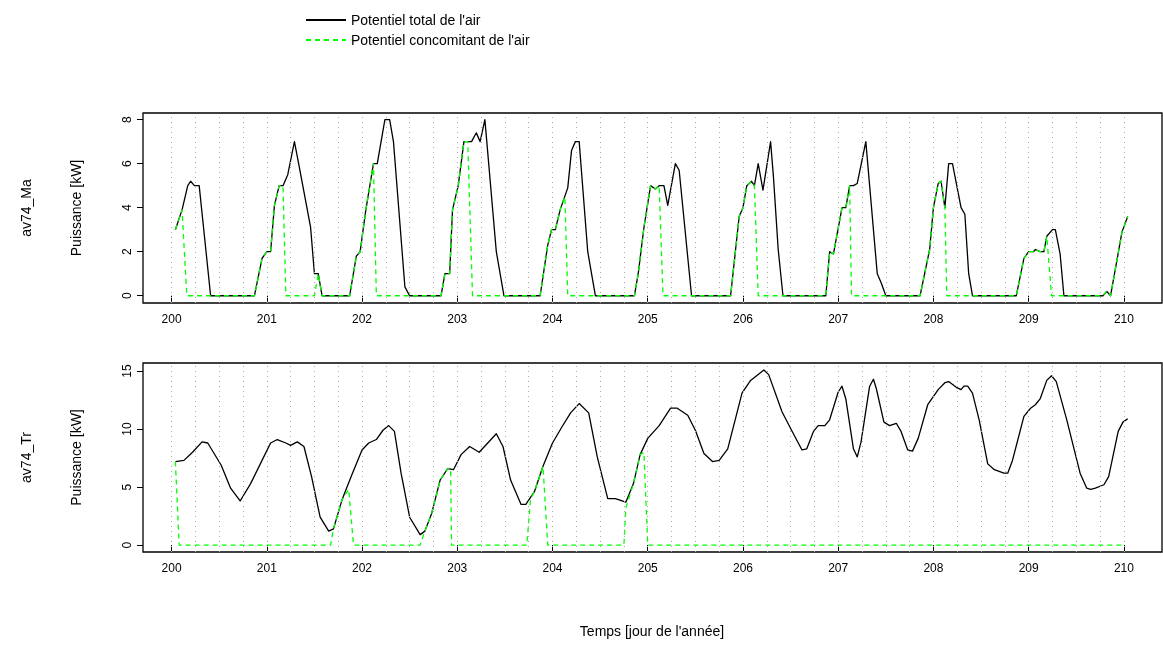 This screenshot has width=1163, height=650. Describe the element at coordinates (648, 498) in the screenshot. I see `line-series` at that location.